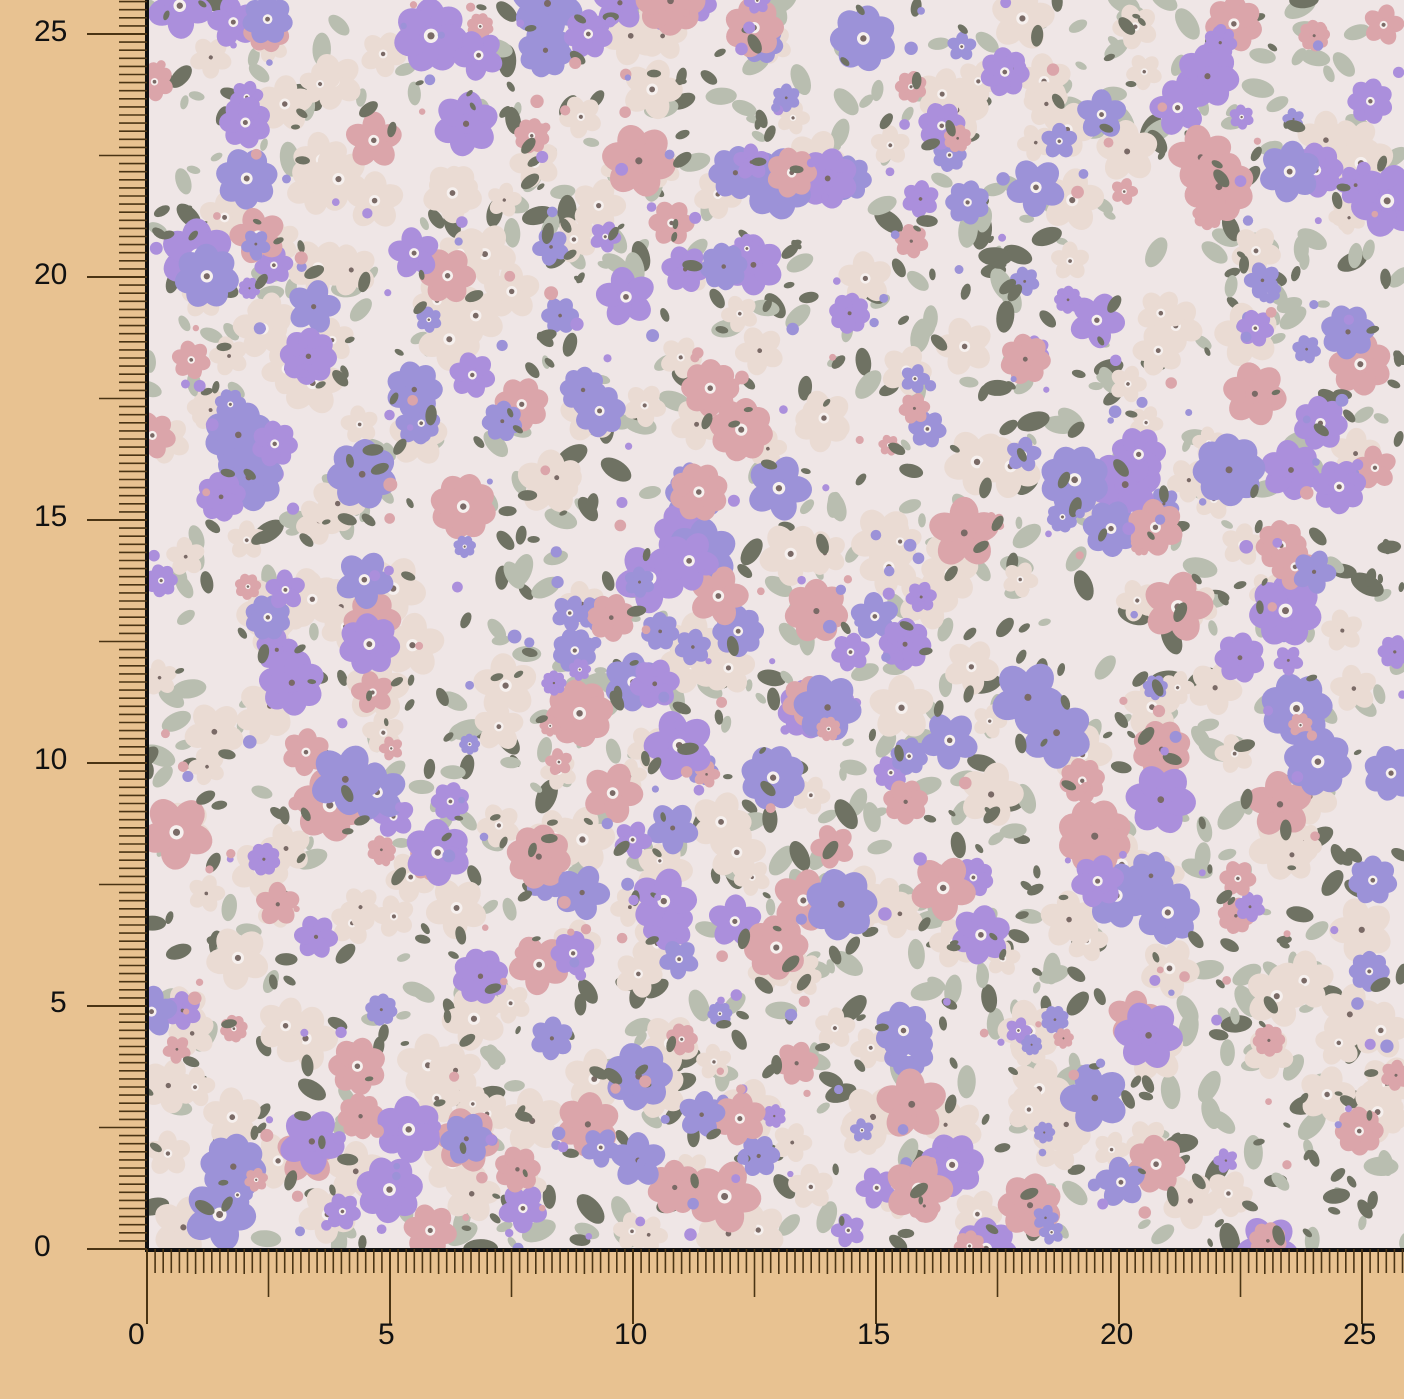  Describe the element at coordinates (631, 1334) in the screenshot. I see `horizontal-ruler-label: 10` at that location.